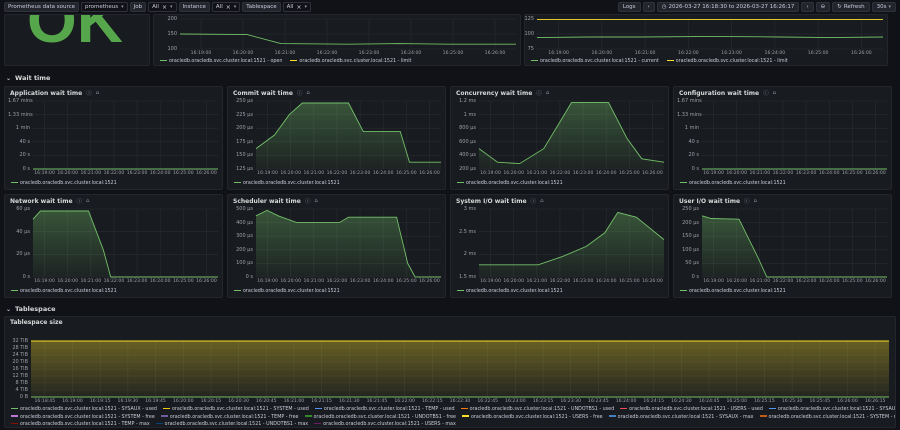 The height and width of the screenshot is (430, 900). I want to click on y-tick-label: 100 µs, so click(690, 249).